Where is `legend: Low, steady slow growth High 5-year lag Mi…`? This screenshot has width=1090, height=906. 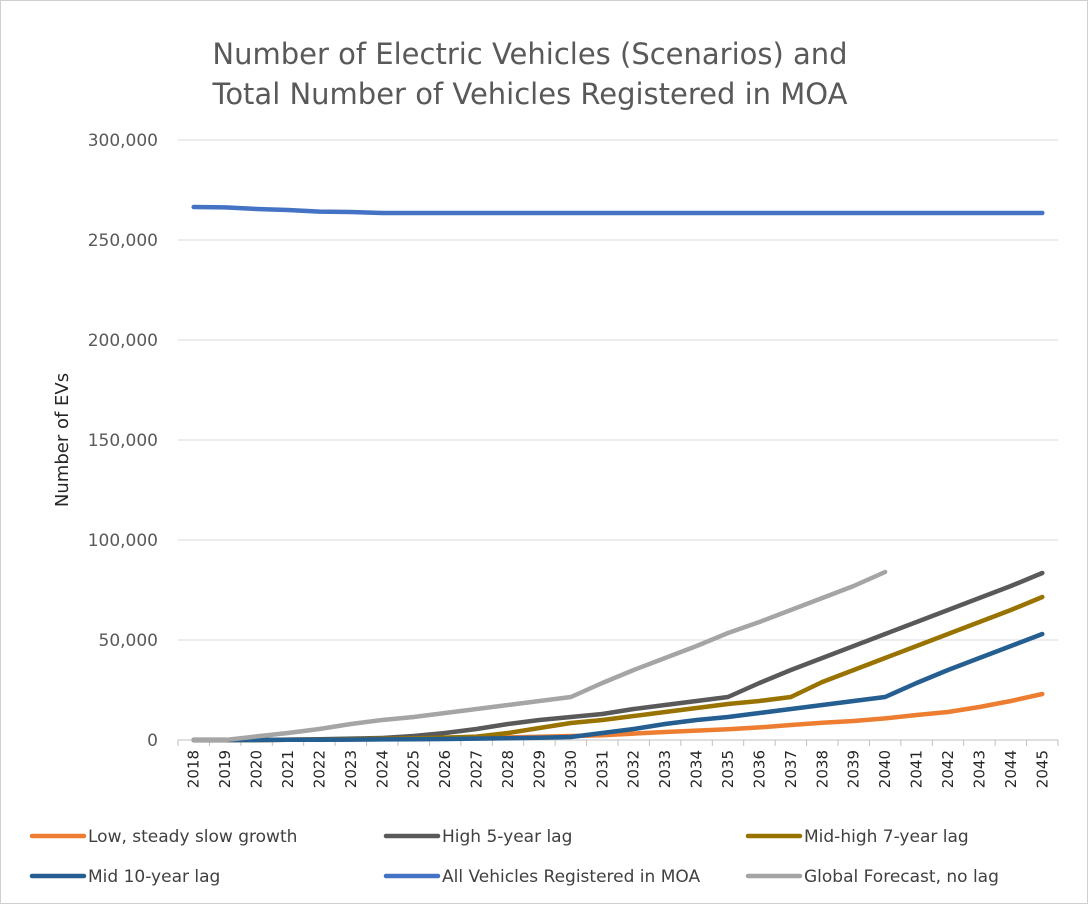
legend: Low, steady slow growth High 5-year lag Mi… is located at coordinates (514, 857).